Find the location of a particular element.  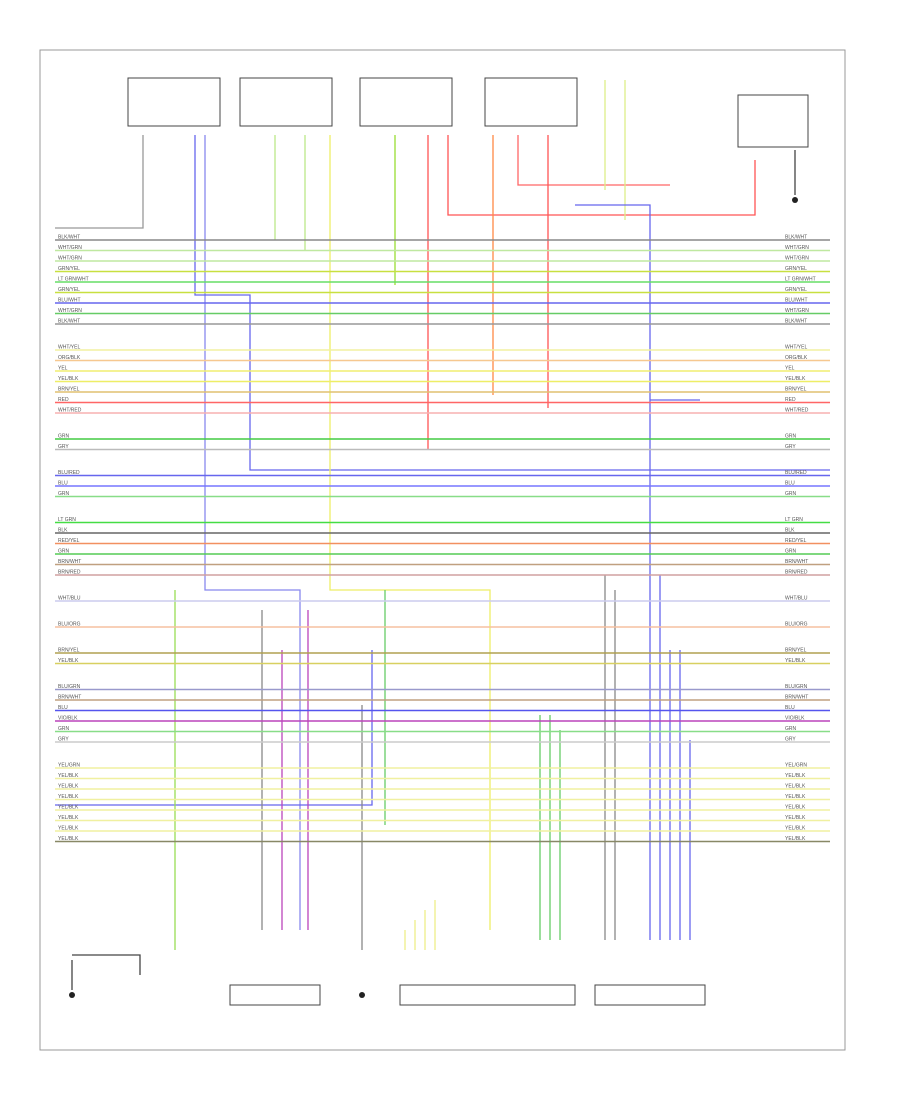

wire-label: LT GRN is located at coordinates (67, 520).